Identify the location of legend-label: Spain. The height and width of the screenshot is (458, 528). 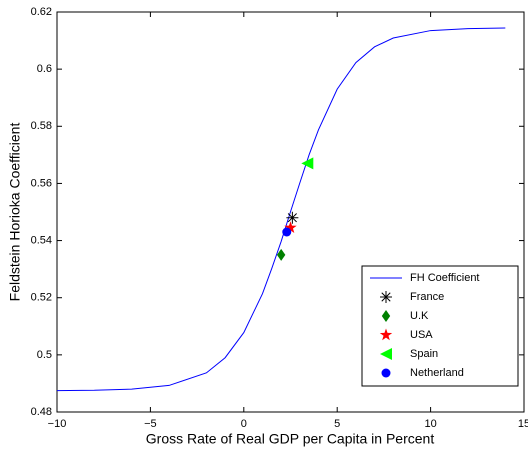
(424, 354).